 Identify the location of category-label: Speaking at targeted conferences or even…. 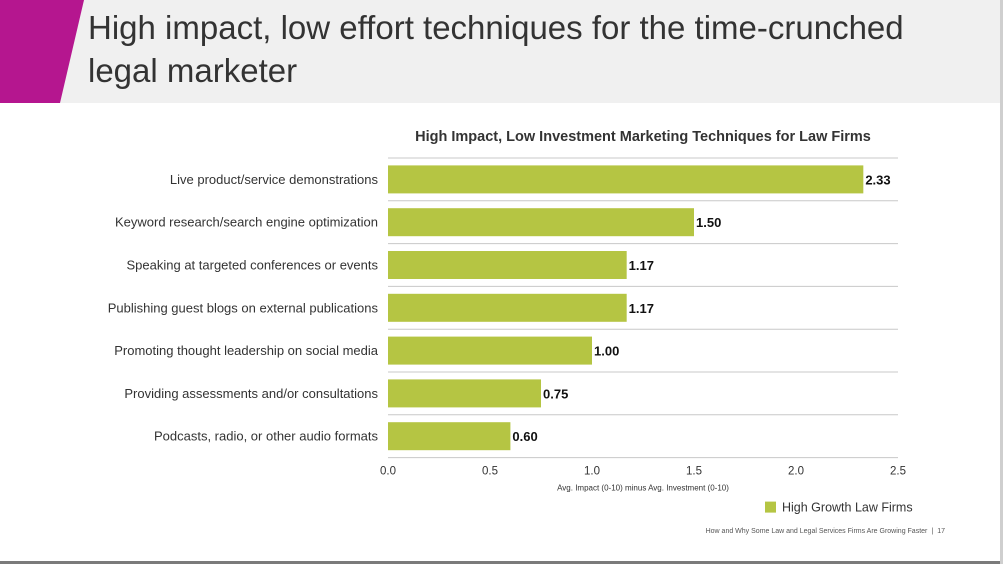
(253, 265).